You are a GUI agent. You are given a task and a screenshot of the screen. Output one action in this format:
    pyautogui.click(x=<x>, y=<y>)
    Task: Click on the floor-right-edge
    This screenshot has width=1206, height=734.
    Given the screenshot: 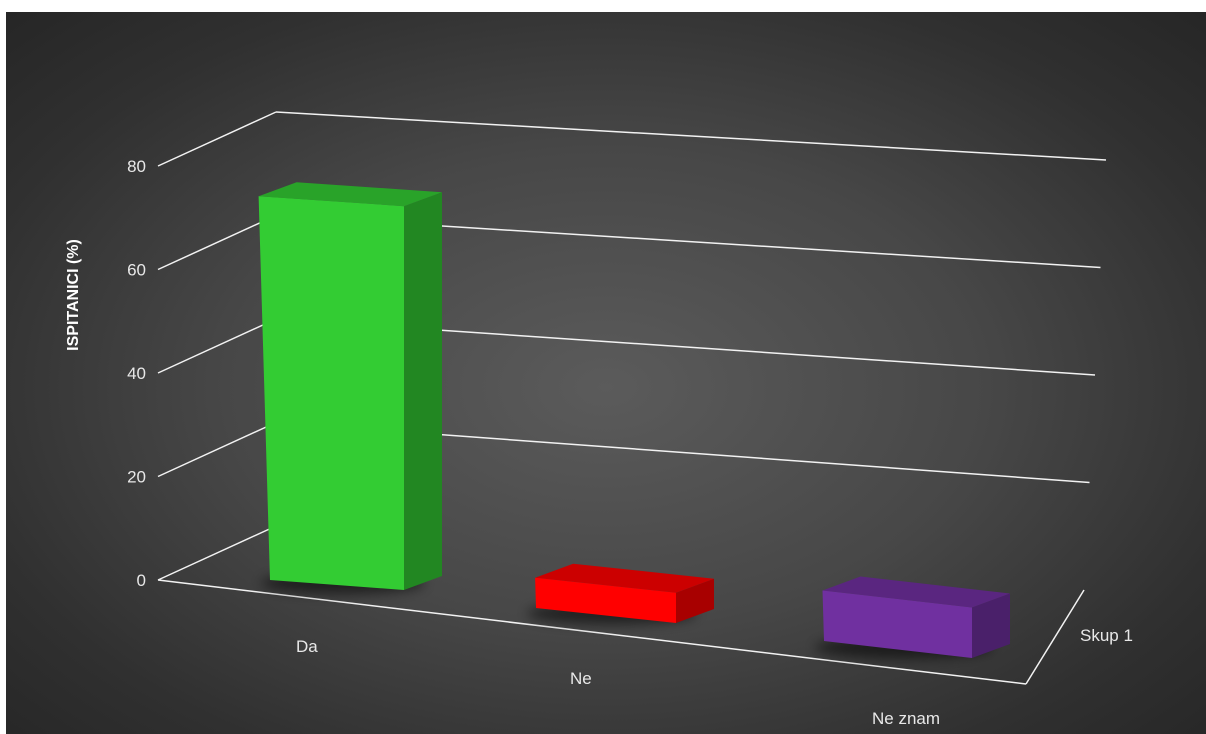 What is the action you would take?
    pyautogui.click(x=1055, y=637)
    